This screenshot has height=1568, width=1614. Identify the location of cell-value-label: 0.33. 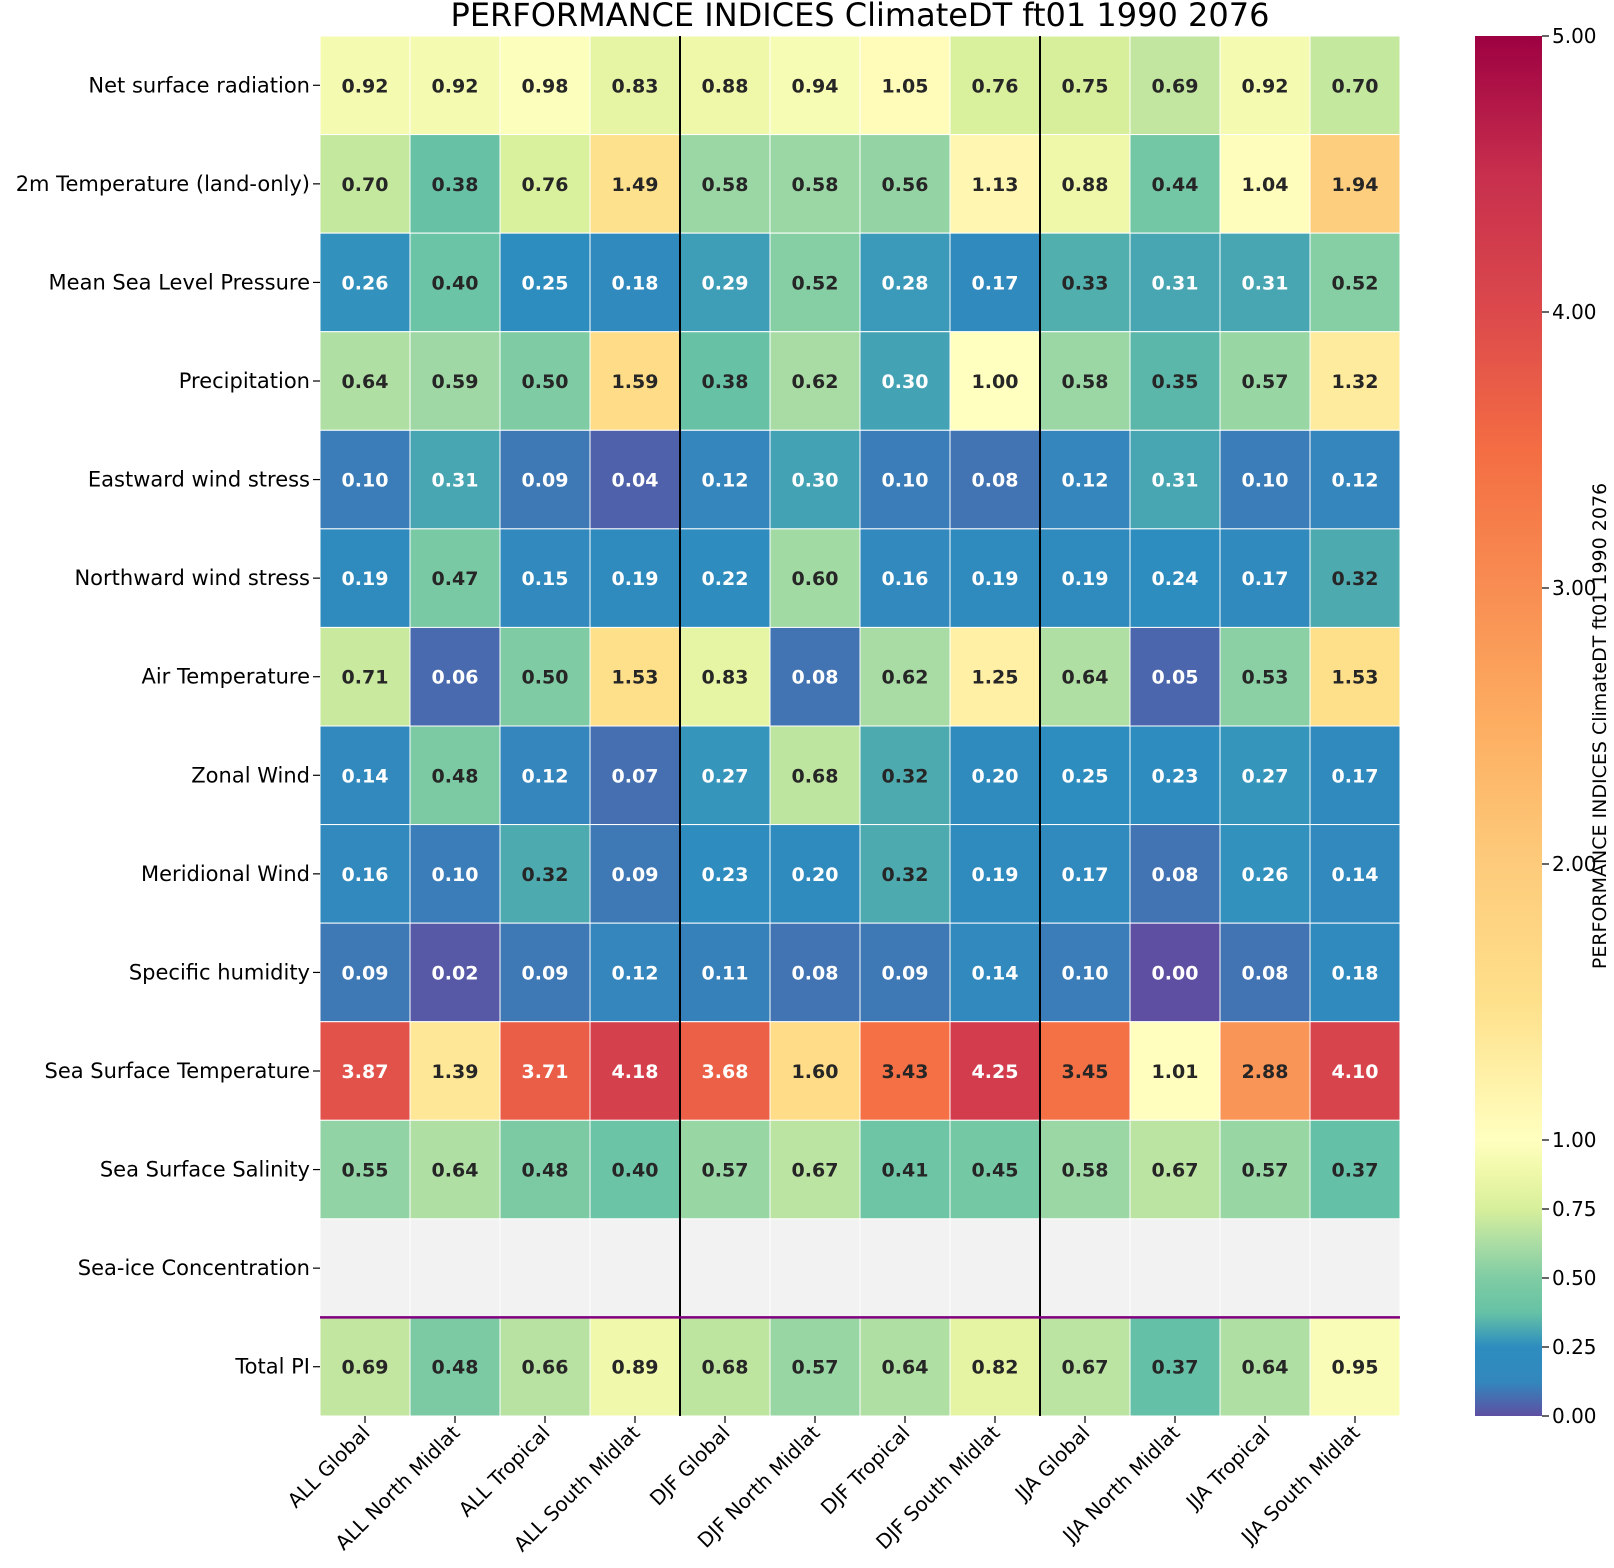
(1085, 283).